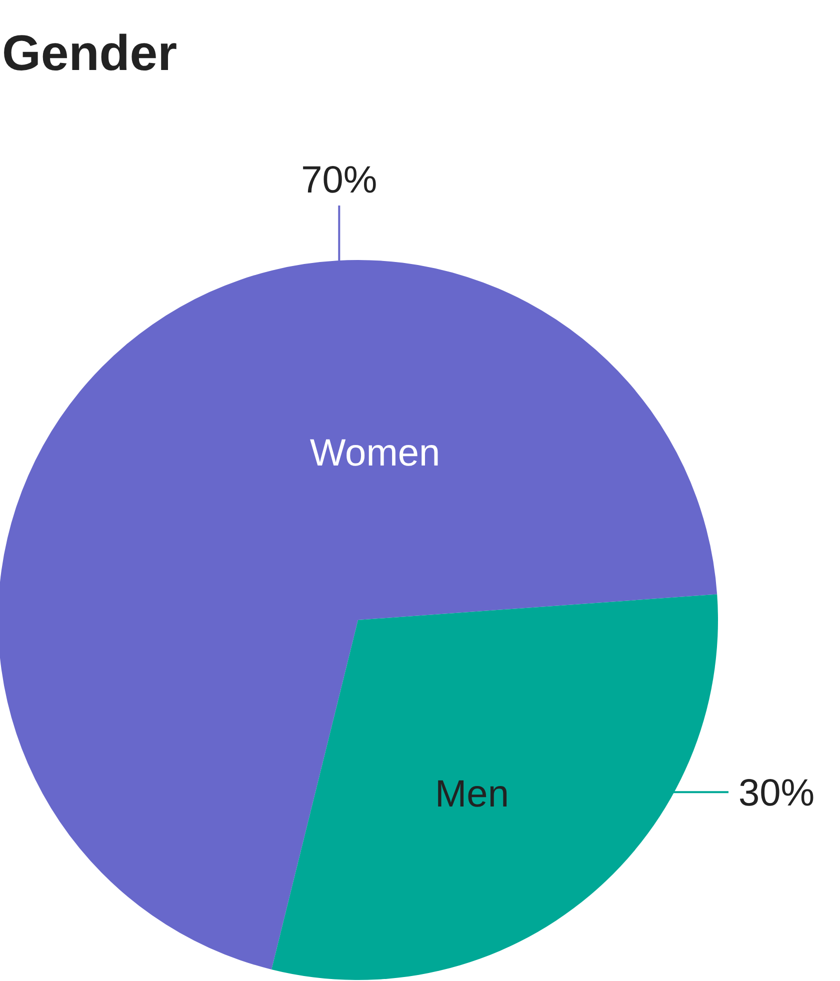  I want to click on data-label: 30%, so click(776, 793).